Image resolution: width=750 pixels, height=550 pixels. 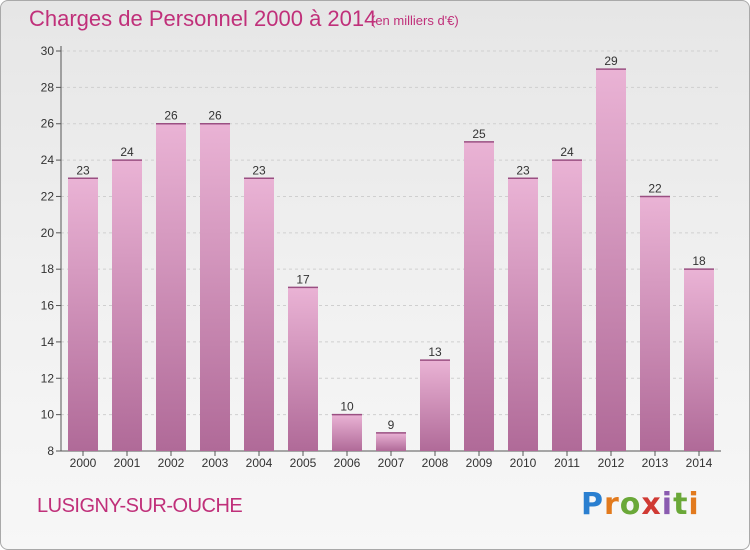 I want to click on x-tick-label: 2002, so click(x=171, y=463).